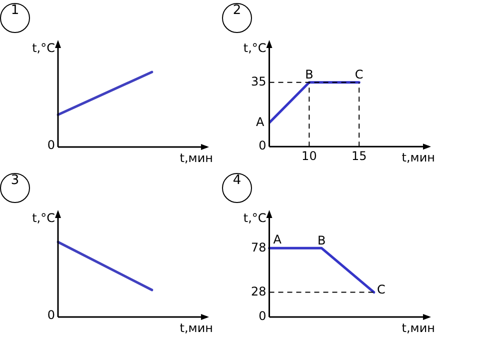  Describe the element at coordinates (309, 155) in the screenshot. I see `x-tick-label: 10` at that location.